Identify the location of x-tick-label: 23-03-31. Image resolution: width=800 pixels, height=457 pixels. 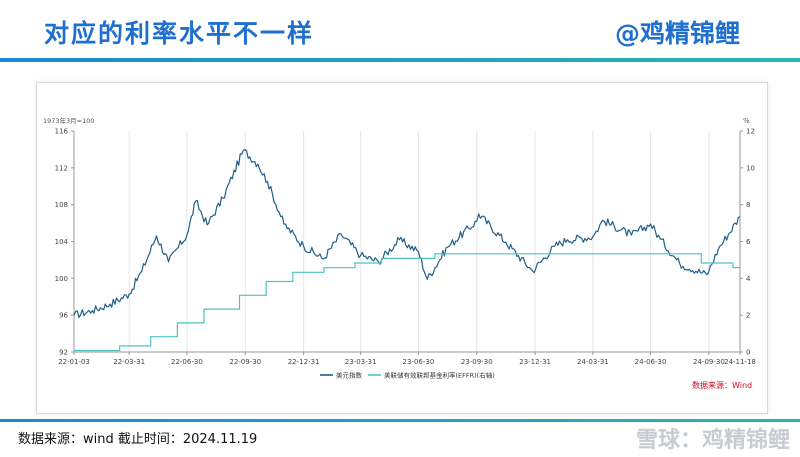
(361, 362).